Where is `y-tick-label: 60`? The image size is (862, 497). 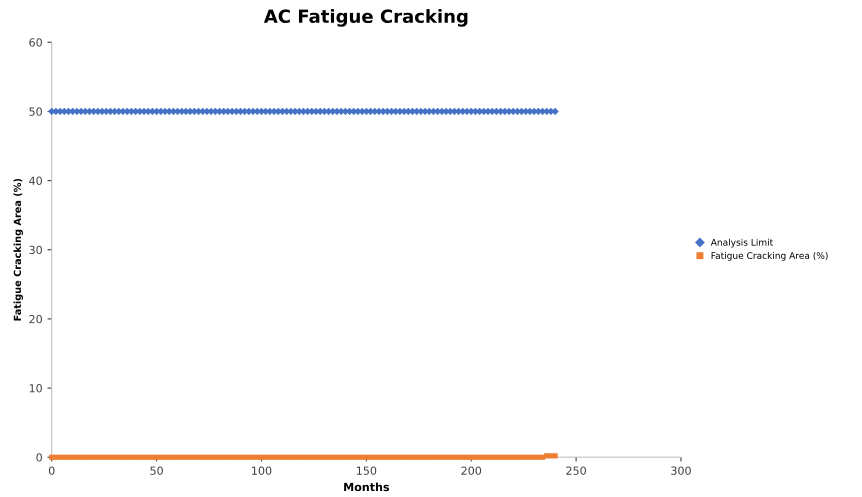
y-tick-label: 60 is located at coordinates (35, 42).